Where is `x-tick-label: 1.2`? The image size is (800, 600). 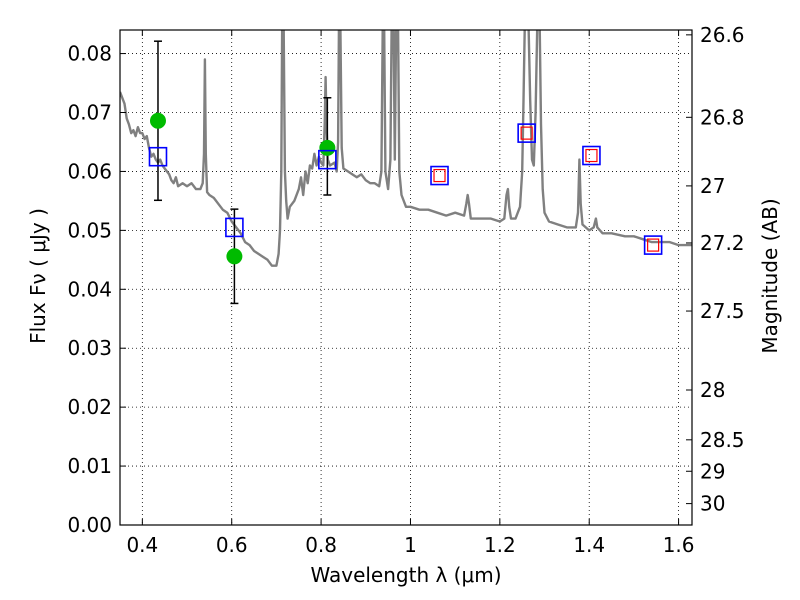
x-tick-label: 1.2 is located at coordinates (500, 545).